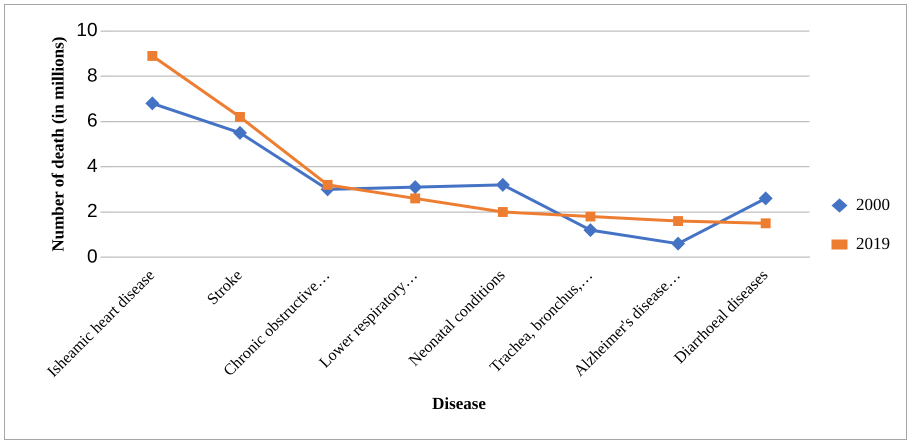 The image size is (913, 446). I want to click on y-axis-title: Number of death (in millions), so click(58, 144).